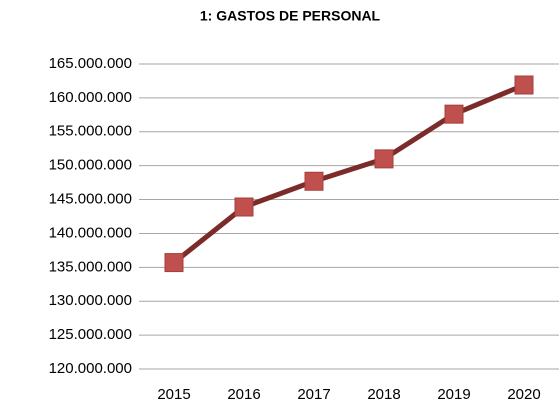 This screenshot has width=560, height=407. I want to click on y-tick-label: 125.000.000, so click(90, 334).